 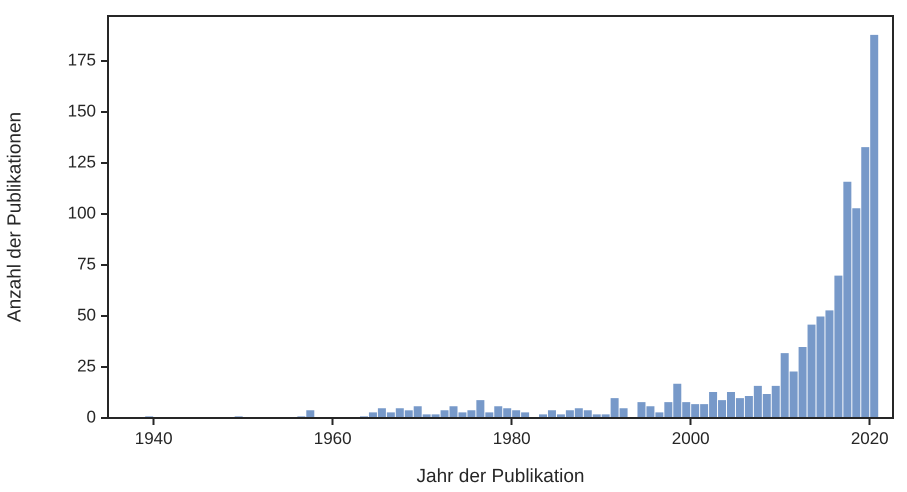 I want to click on x-axis-title: Jahr der Publikation, so click(x=500, y=476).